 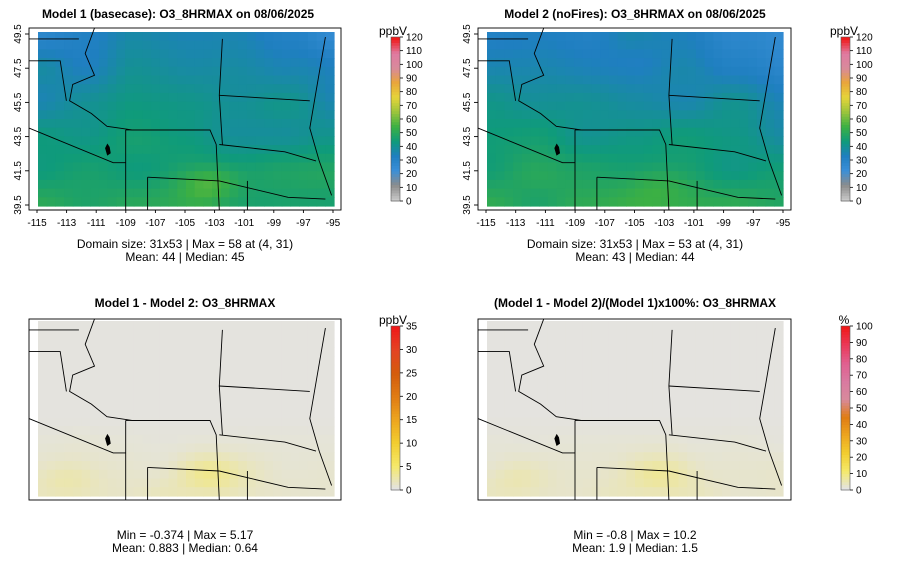 What do you see at coordinates (412, 79) in the screenshot?
I see `colorbar-tick-label: 90` at bounding box center [412, 79].